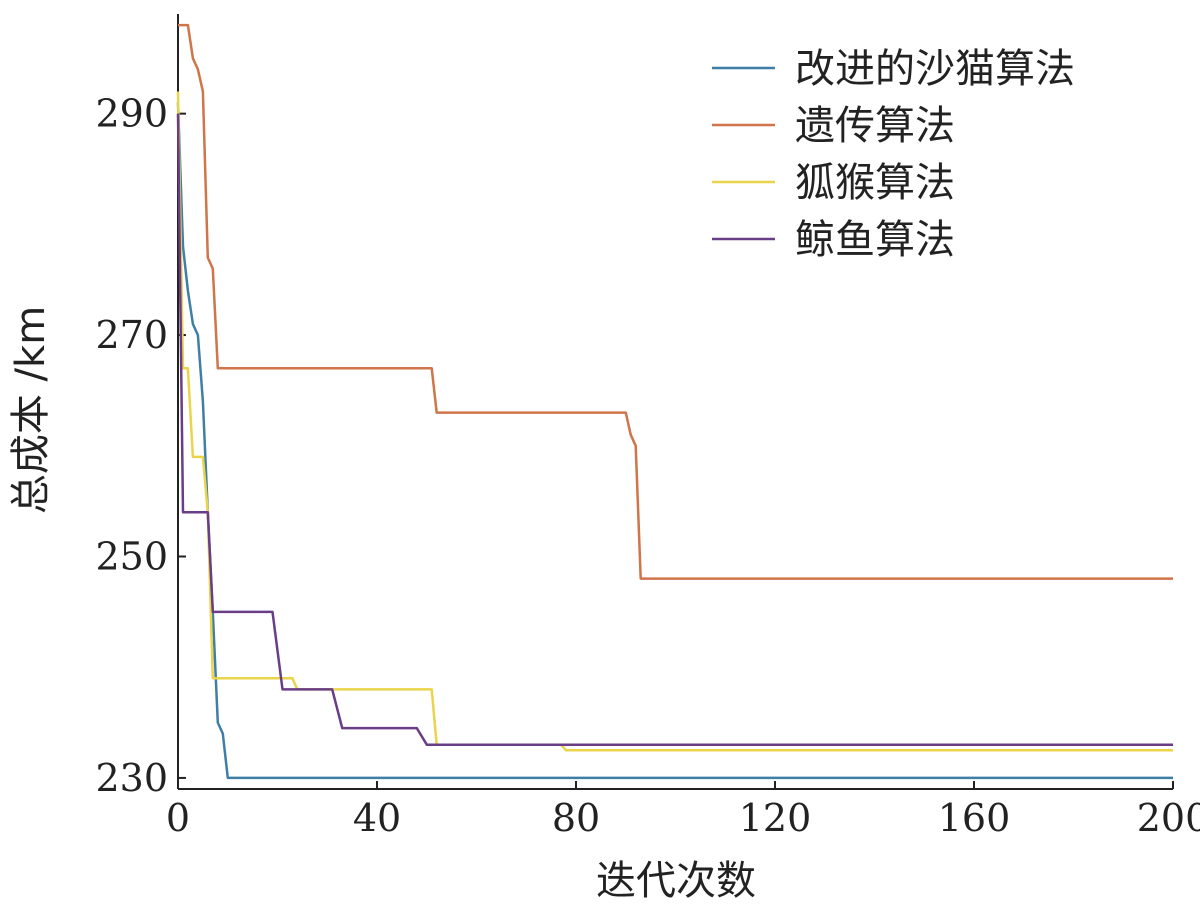  Describe the element at coordinates (131, 778) in the screenshot. I see `y-tick-label: 230` at that location.